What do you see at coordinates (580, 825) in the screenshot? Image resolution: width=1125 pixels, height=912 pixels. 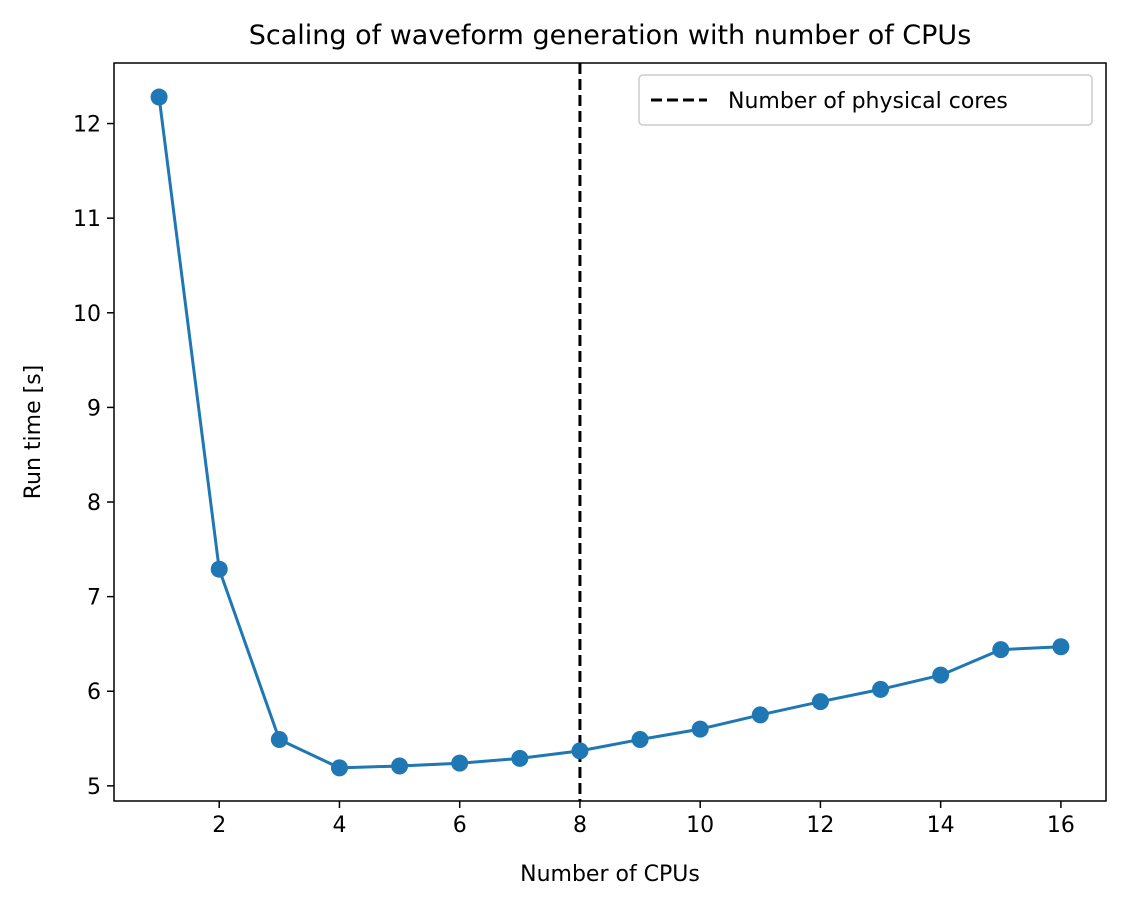 I see `x-tick-label: 8` at bounding box center [580, 825].